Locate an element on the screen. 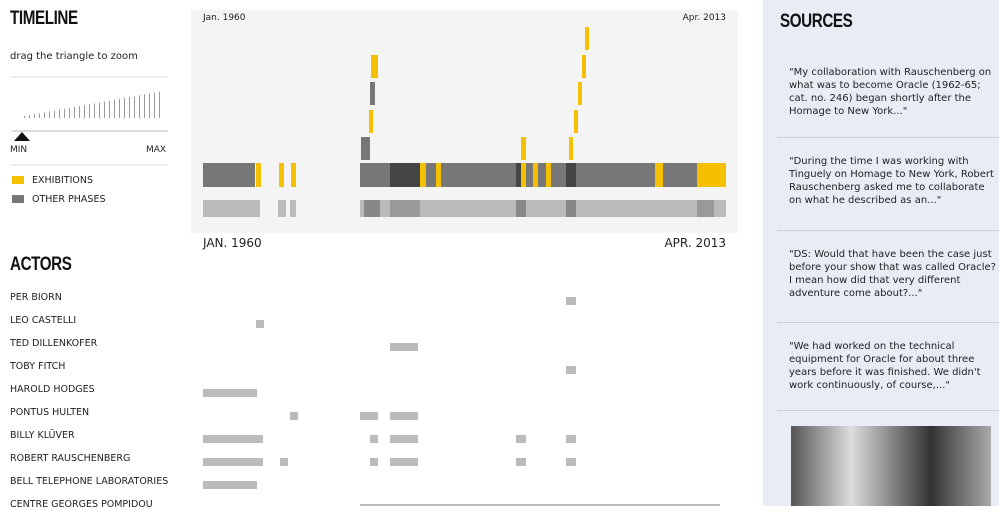  actor-name: PER BIORN is located at coordinates (36, 297).